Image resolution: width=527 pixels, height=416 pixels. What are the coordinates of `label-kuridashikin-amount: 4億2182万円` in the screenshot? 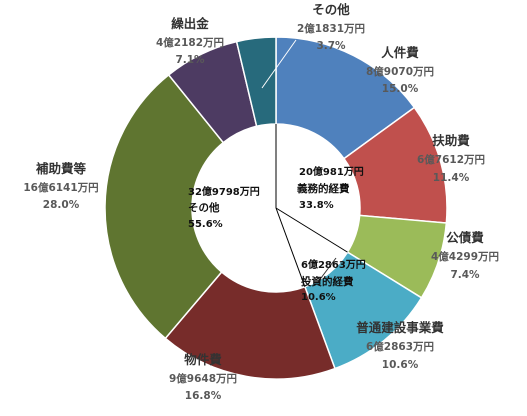 It's located at (190, 42).